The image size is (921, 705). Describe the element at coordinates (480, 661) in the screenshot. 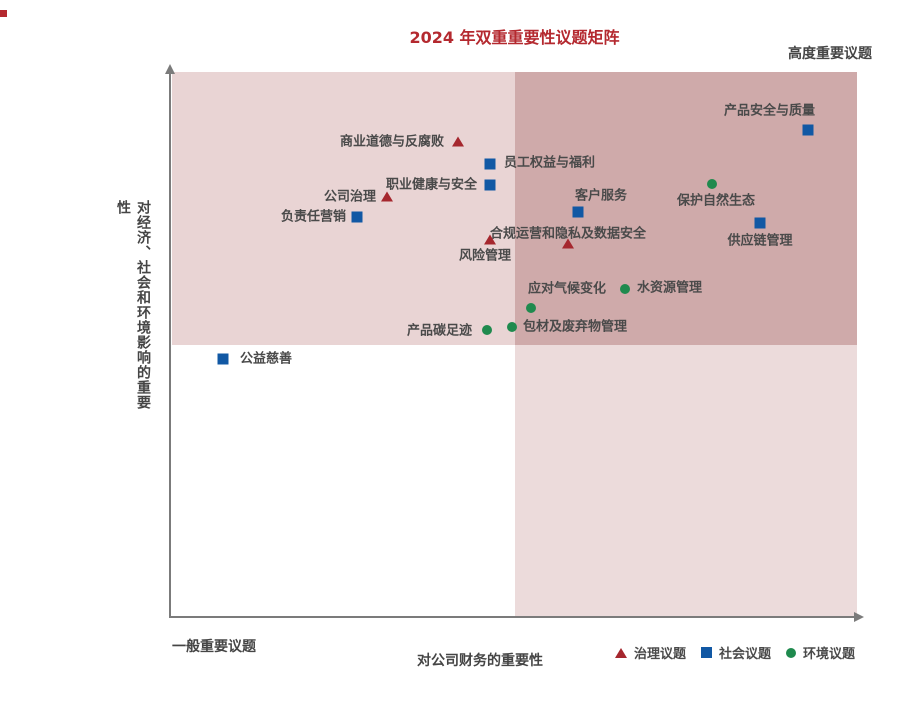

I see `x-axis-title: 对公司财务的重要性` at that location.